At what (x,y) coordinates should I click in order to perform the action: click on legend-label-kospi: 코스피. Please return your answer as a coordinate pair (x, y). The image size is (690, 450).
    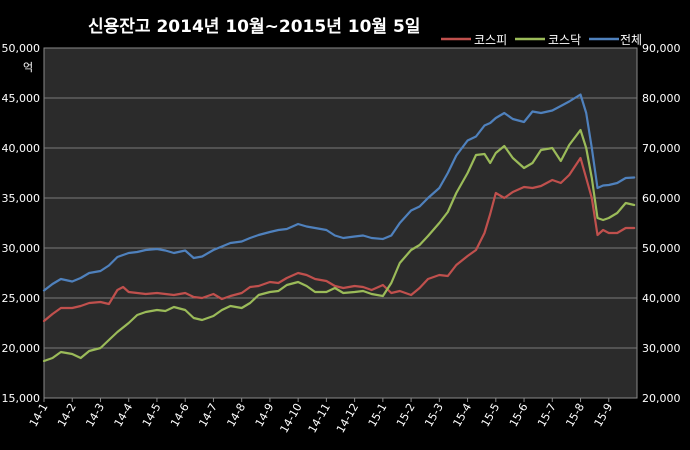
    Looking at the image, I should click on (490, 40).